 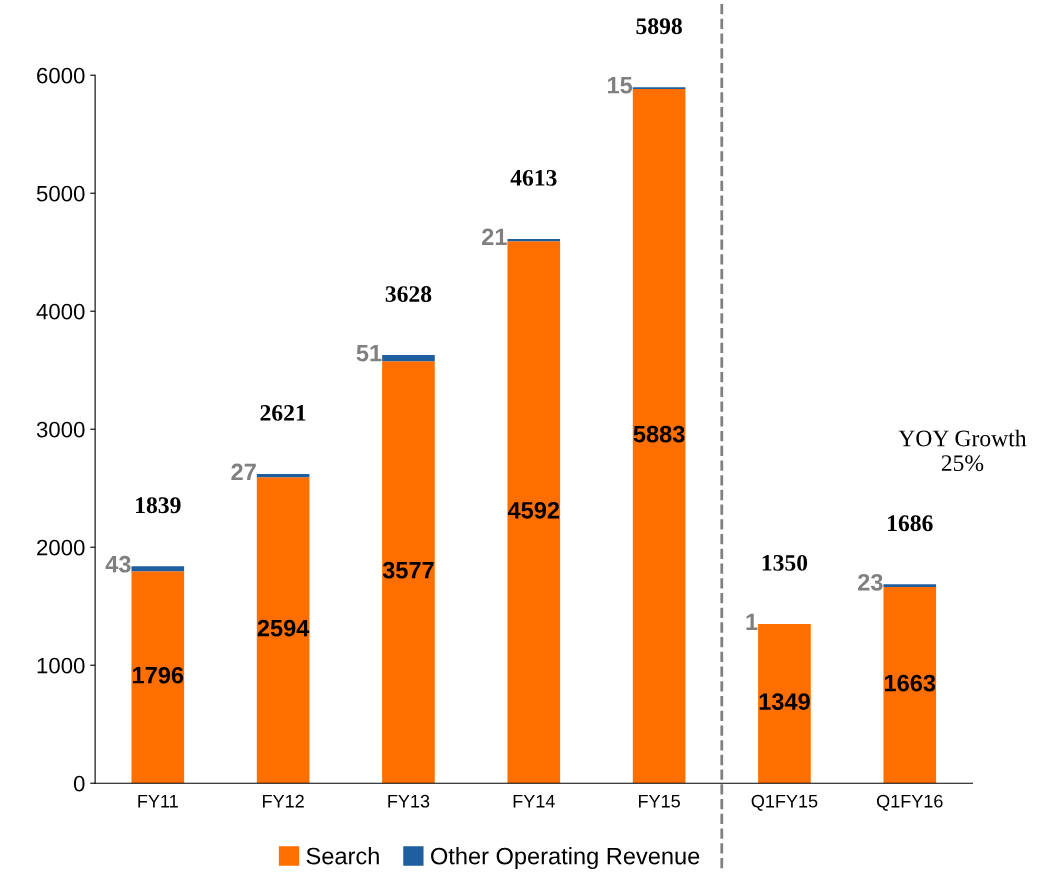 I want to click on data-label: 3577, so click(x=408, y=570).